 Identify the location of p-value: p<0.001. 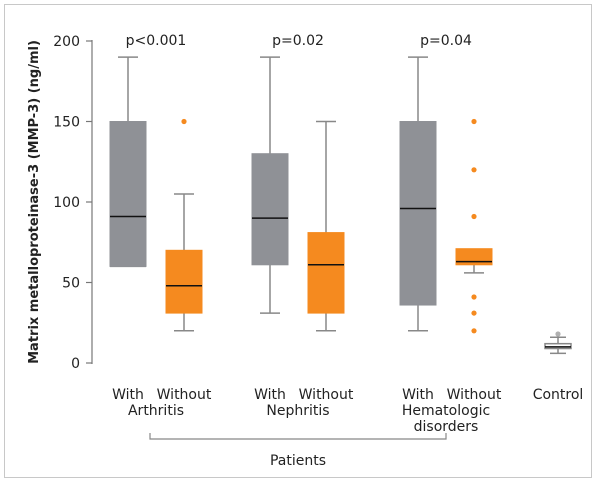
(156, 41).